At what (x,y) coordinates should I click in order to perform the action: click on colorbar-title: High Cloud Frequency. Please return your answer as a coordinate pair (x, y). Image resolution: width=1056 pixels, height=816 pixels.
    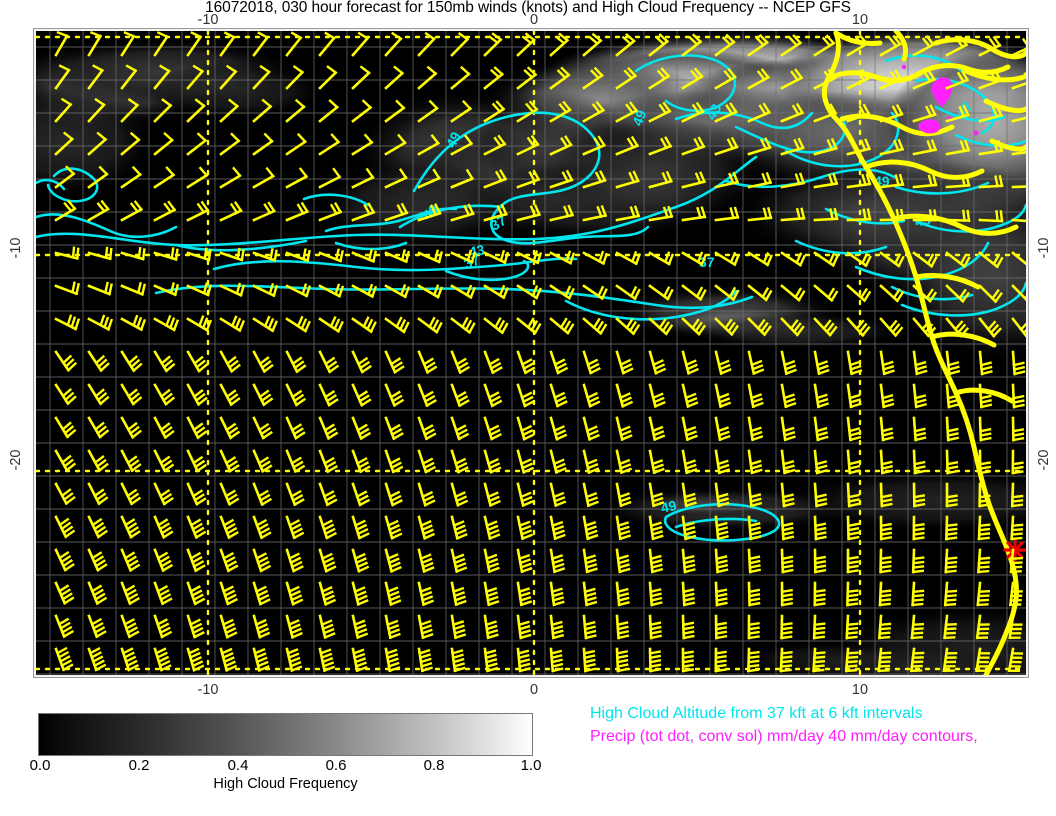
    Looking at the image, I should click on (285, 784).